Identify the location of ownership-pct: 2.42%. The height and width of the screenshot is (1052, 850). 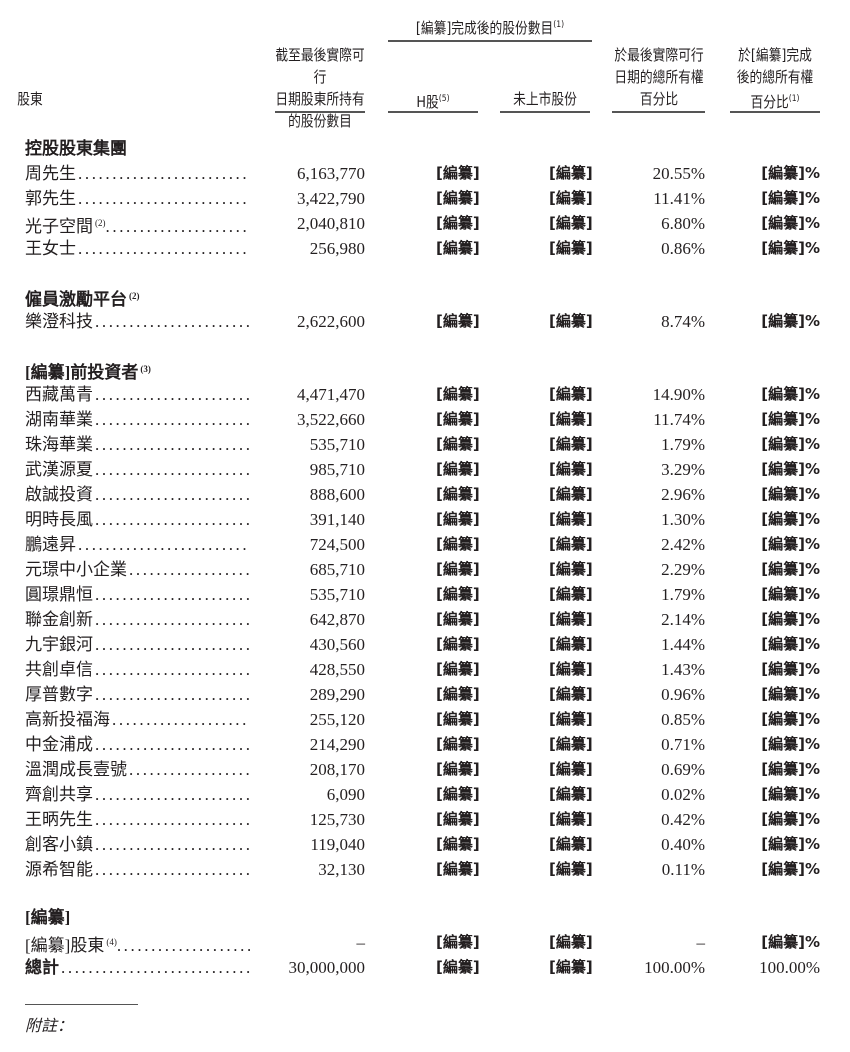
(683, 544).